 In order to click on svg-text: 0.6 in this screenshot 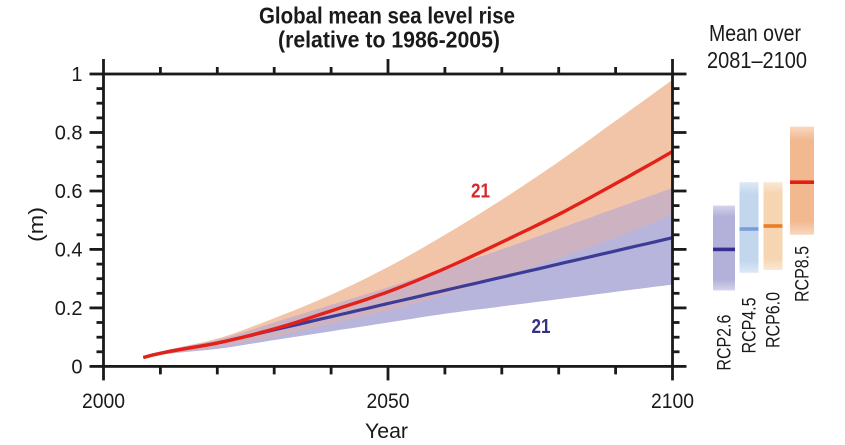, I will do `click(69, 192)`.